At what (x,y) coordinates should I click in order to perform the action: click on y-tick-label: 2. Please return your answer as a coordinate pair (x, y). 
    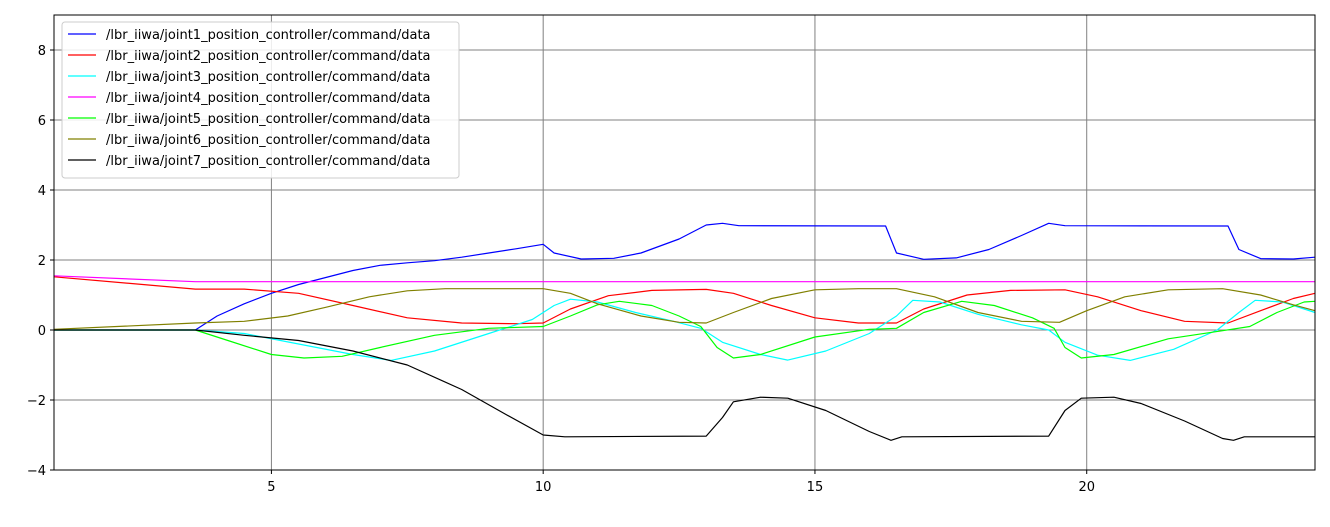
    Looking at the image, I should click on (42, 261).